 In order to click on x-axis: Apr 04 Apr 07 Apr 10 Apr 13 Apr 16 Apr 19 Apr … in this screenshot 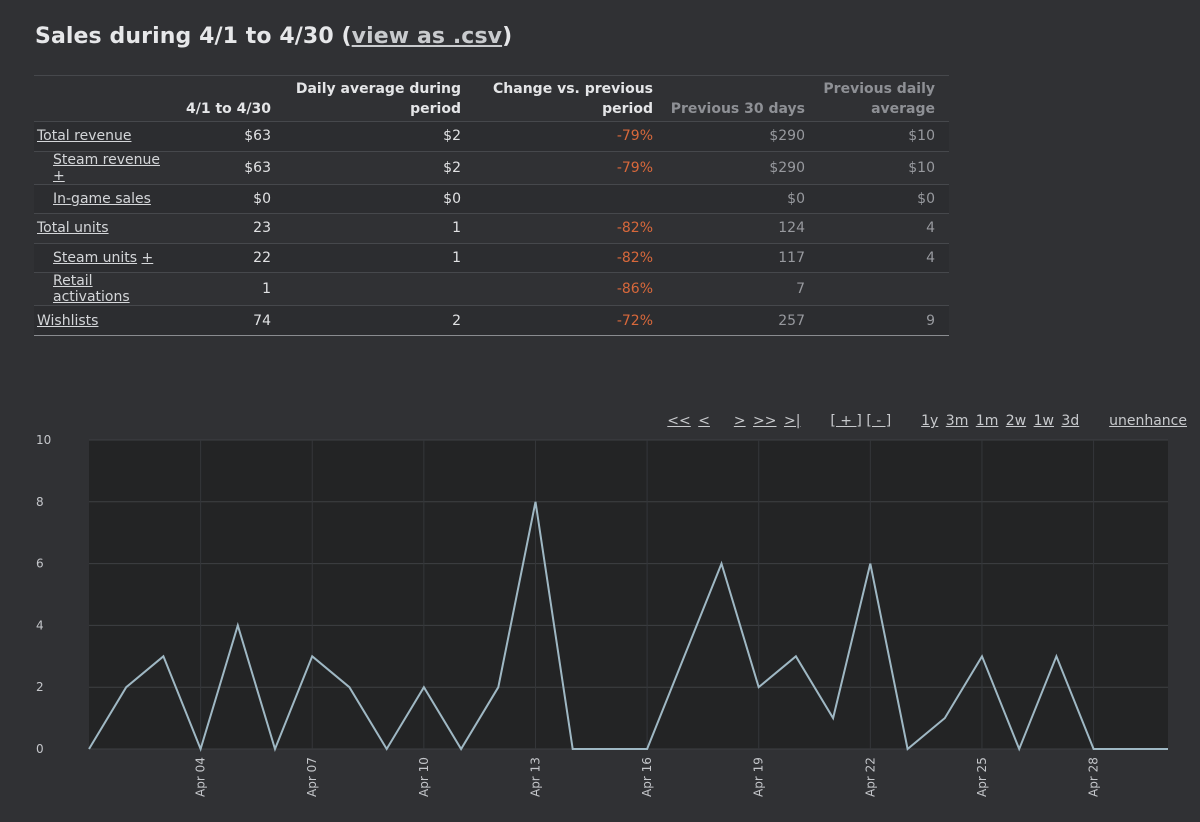, I will do `click(647, 777)`.